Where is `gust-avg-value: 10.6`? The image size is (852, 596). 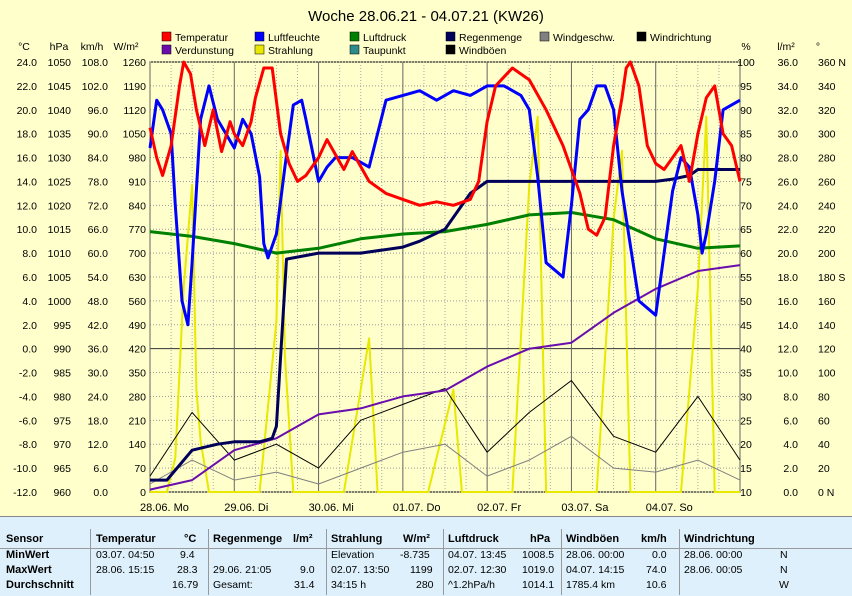
gust-avg-value: 10.6 is located at coordinates (656, 585).